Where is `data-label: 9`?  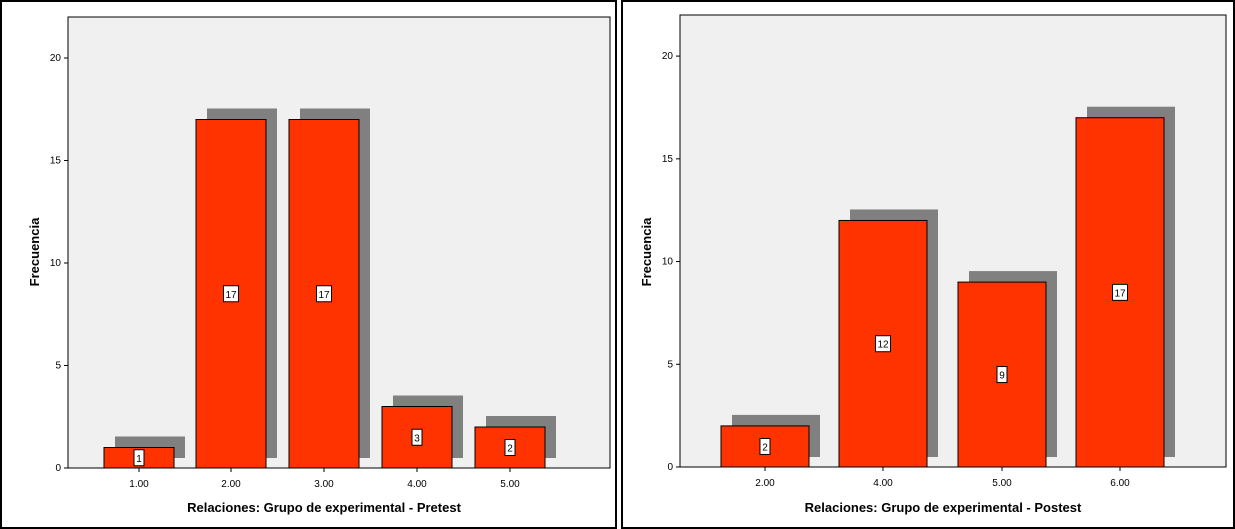 data-label: 9 is located at coordinates (1002, 376).